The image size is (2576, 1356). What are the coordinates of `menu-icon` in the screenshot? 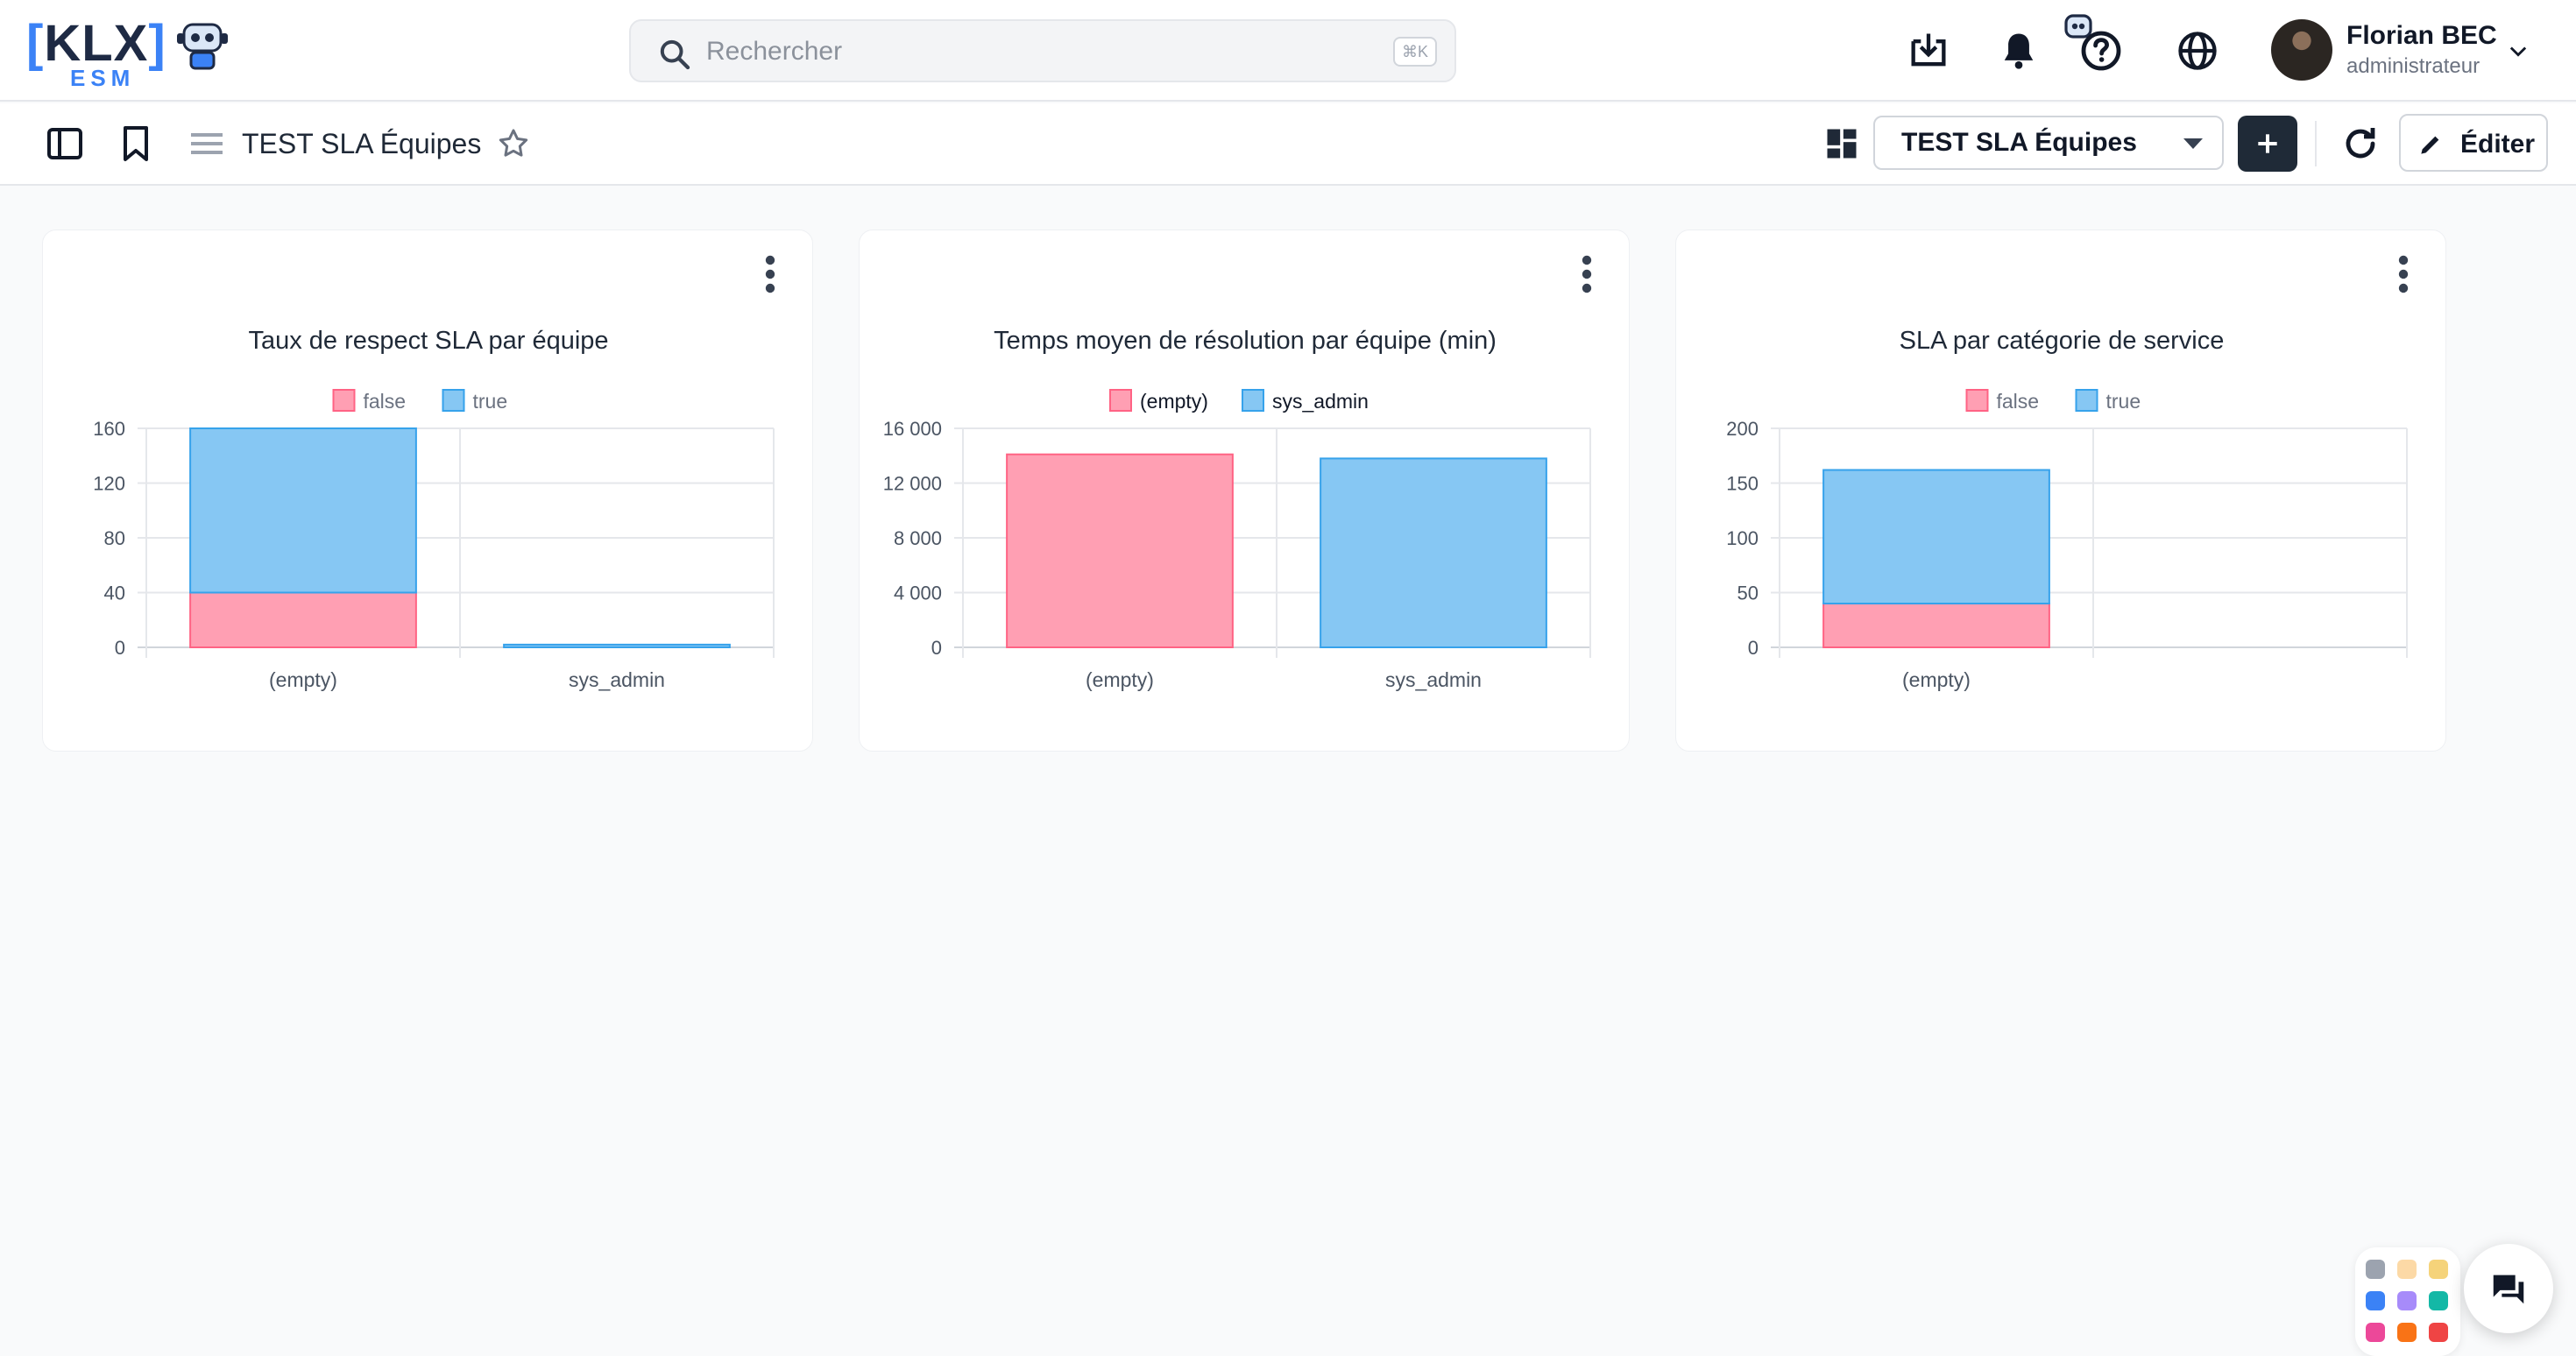 It's located at (207, 144).